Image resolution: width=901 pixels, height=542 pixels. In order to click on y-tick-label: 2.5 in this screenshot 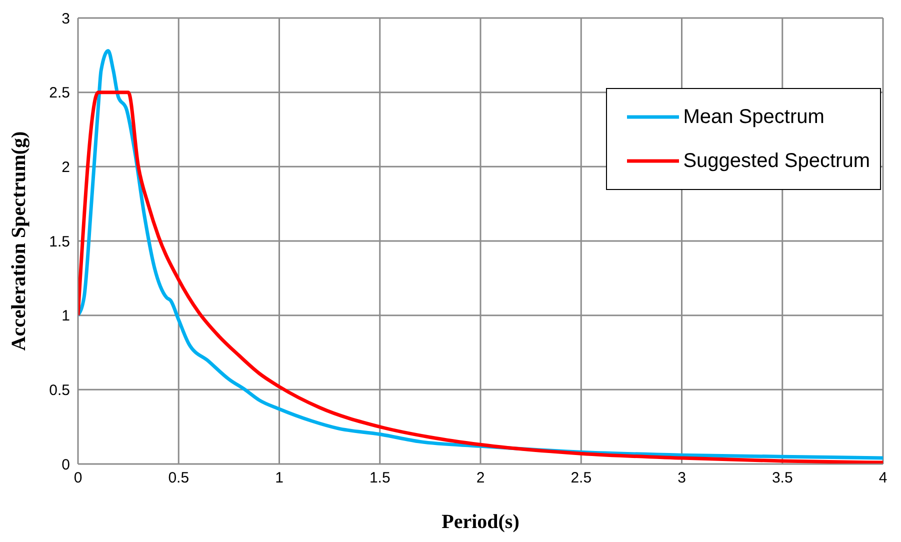, I will do `click(59, 93)`.